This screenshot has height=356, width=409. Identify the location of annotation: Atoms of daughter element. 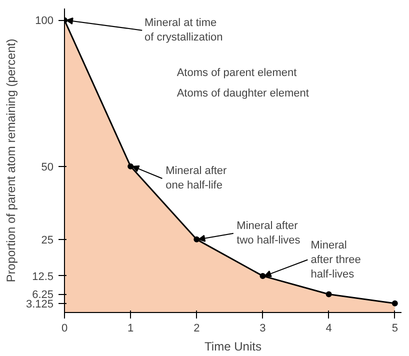
(242, 93).